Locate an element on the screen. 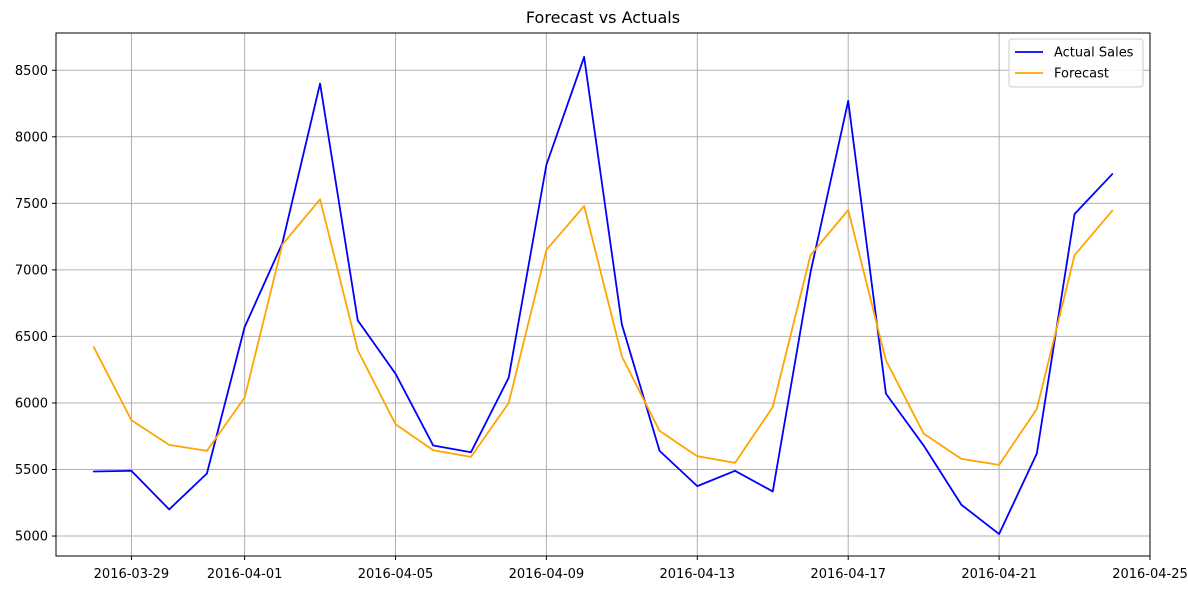  y-tick-label: 6000 is located at coordinates (31, 403).